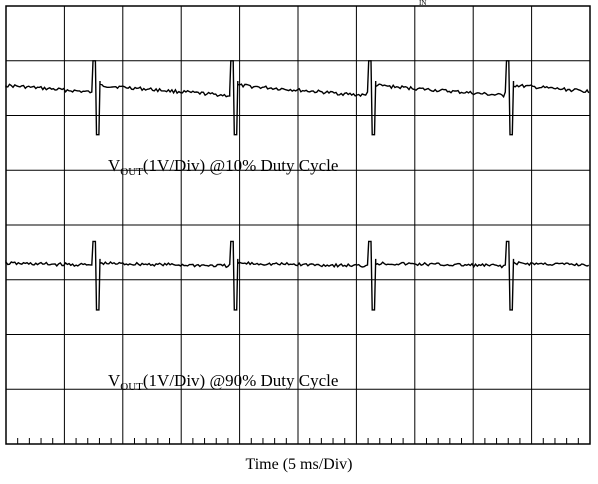 Image resolution: width=598 pixels, height=484 pixels. I want to click on minor-ticks, so click(298, 441).